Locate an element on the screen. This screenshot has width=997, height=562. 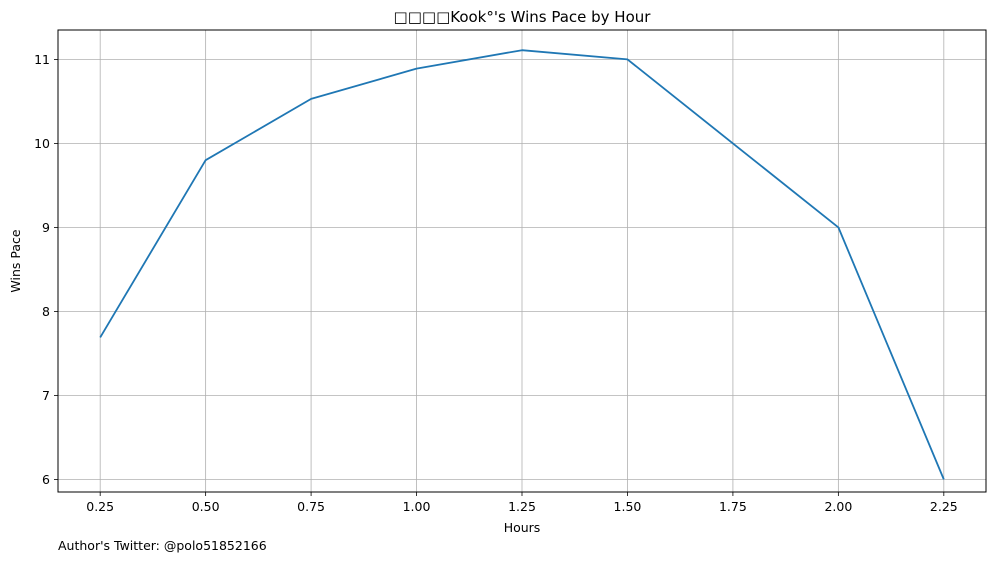
chart-title: □□□□Kook°'s Wins Pace by Hour is located at coordinates (523, 17).